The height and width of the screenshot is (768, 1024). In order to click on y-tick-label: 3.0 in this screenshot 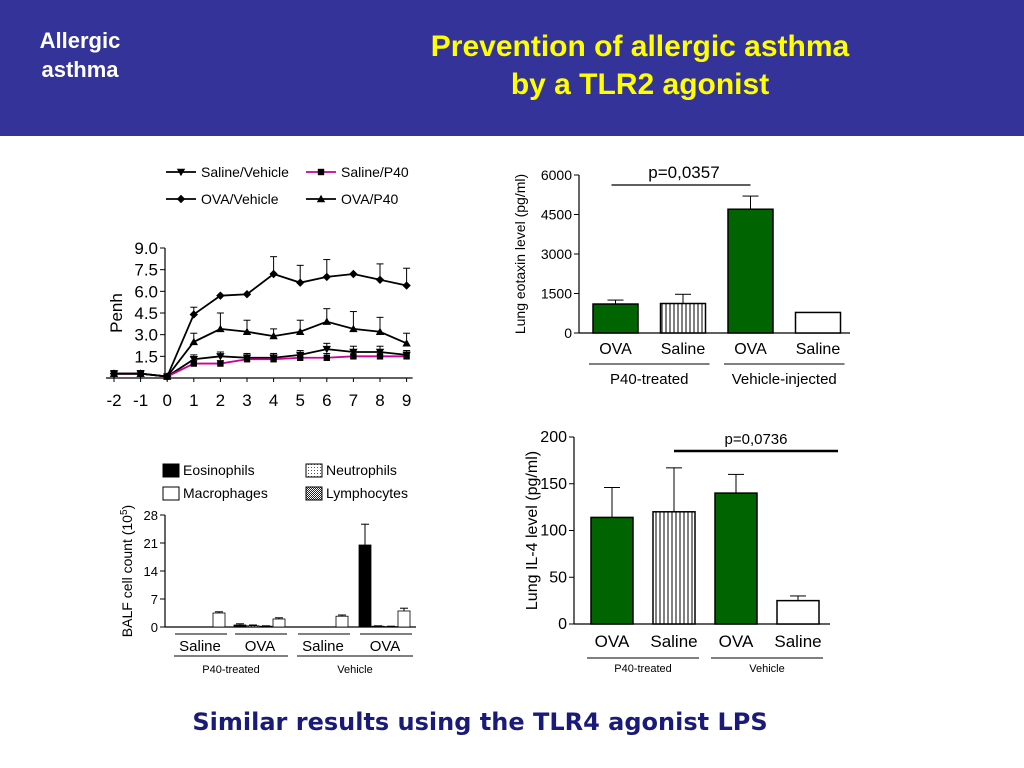, I will do `click(146, 335)`.